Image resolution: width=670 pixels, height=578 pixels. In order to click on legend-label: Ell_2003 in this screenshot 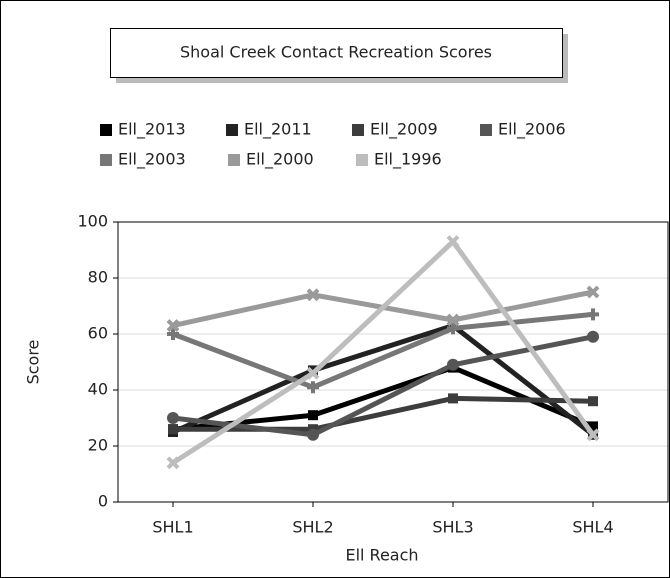, I will do `click(152, 160)`.